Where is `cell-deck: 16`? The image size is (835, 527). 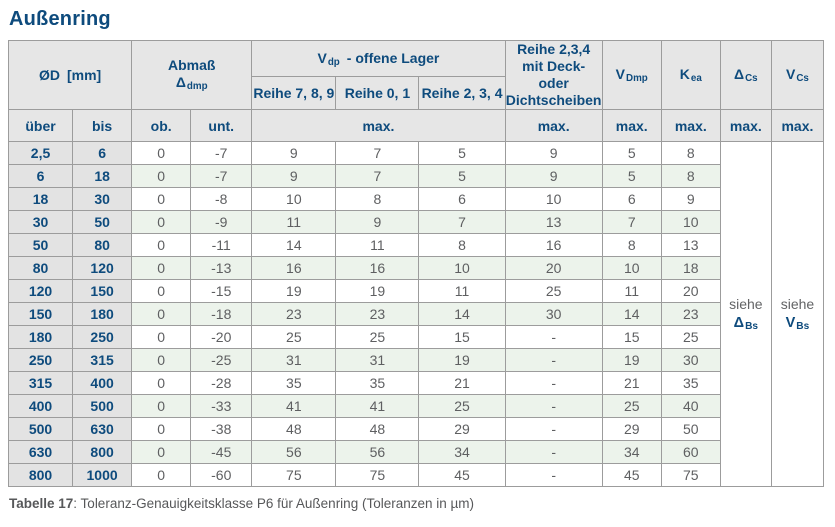 cell-deck: 16 is located at coordinates (553, 245).